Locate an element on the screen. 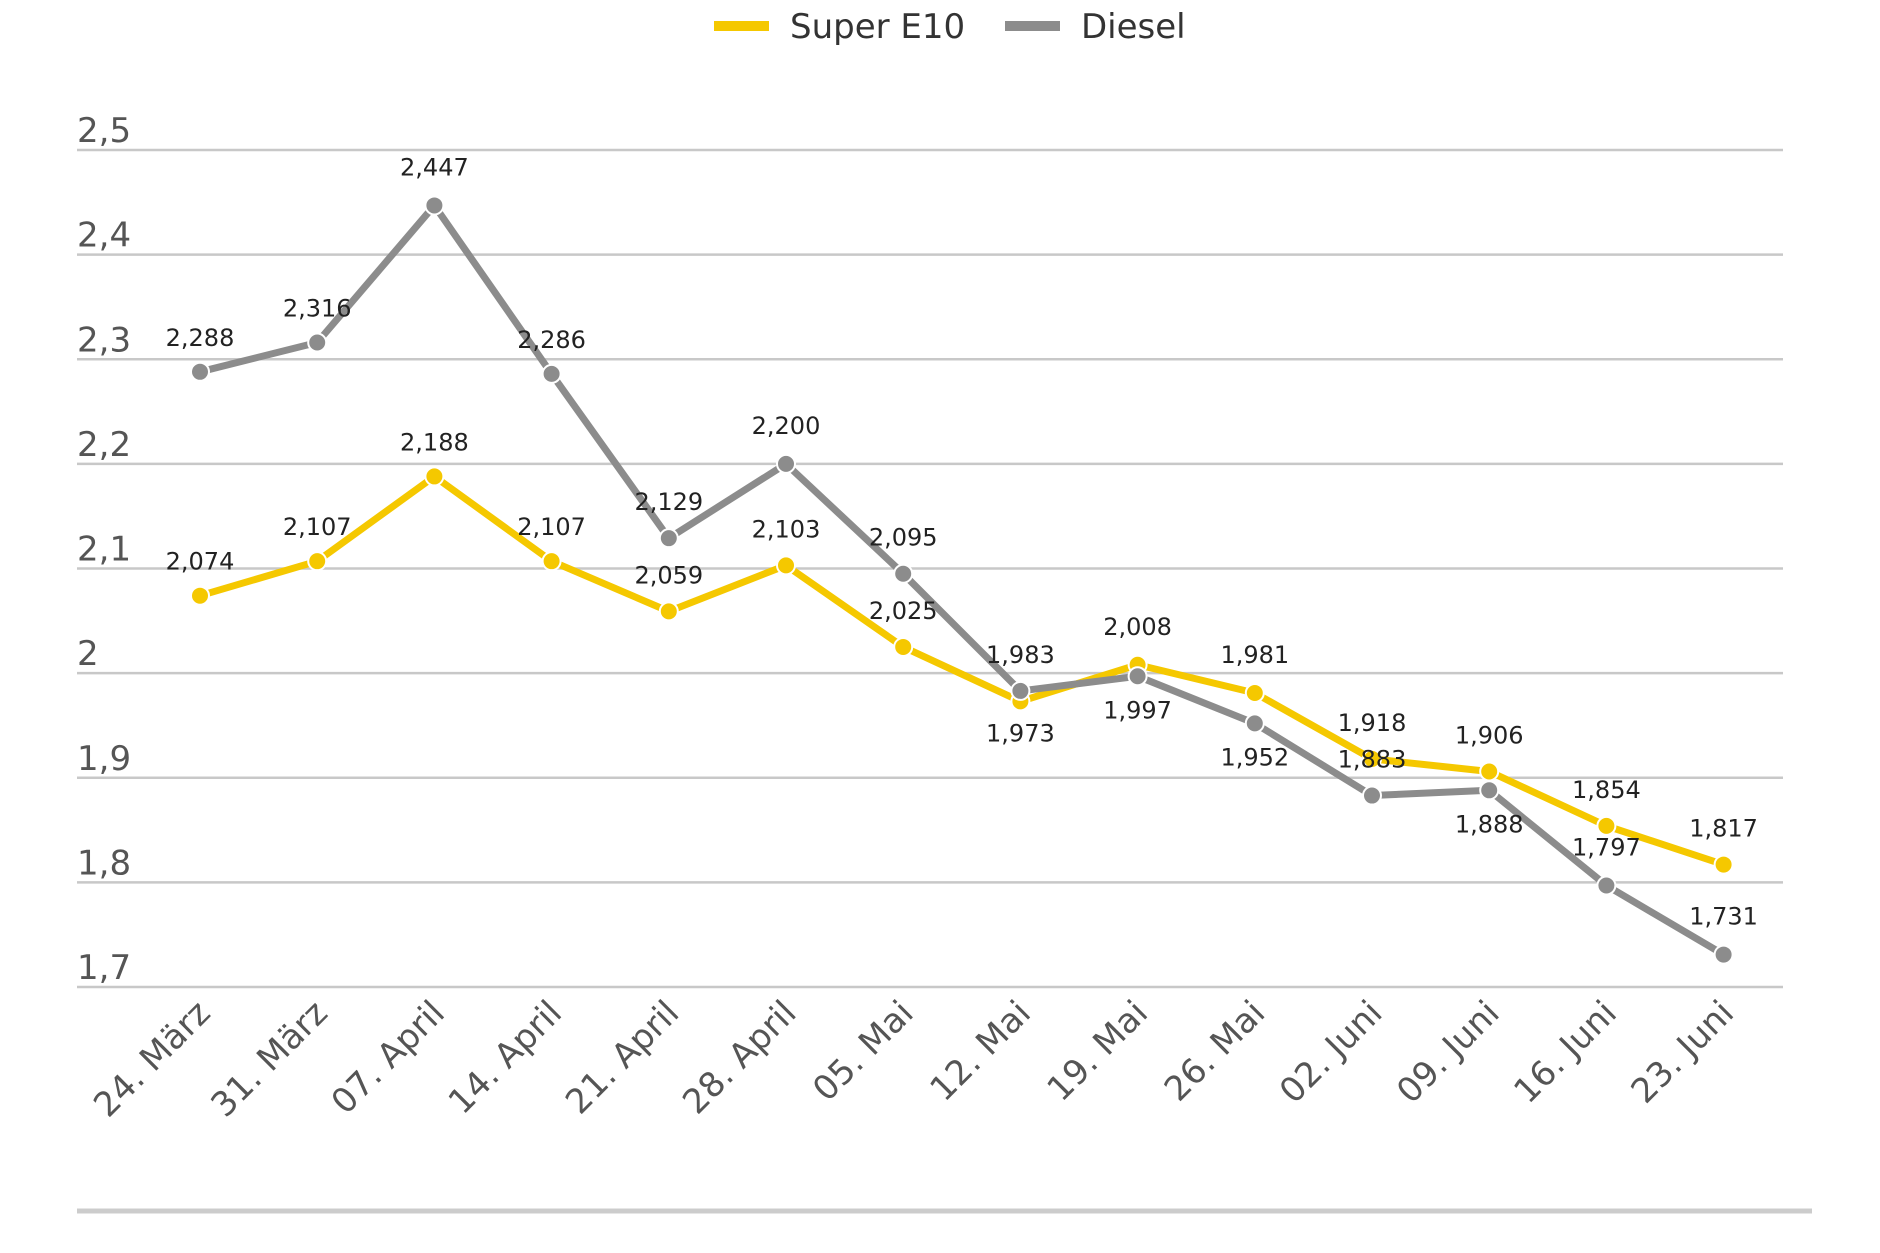  data-label: 1,981 is located at coordinates (1254, 655).